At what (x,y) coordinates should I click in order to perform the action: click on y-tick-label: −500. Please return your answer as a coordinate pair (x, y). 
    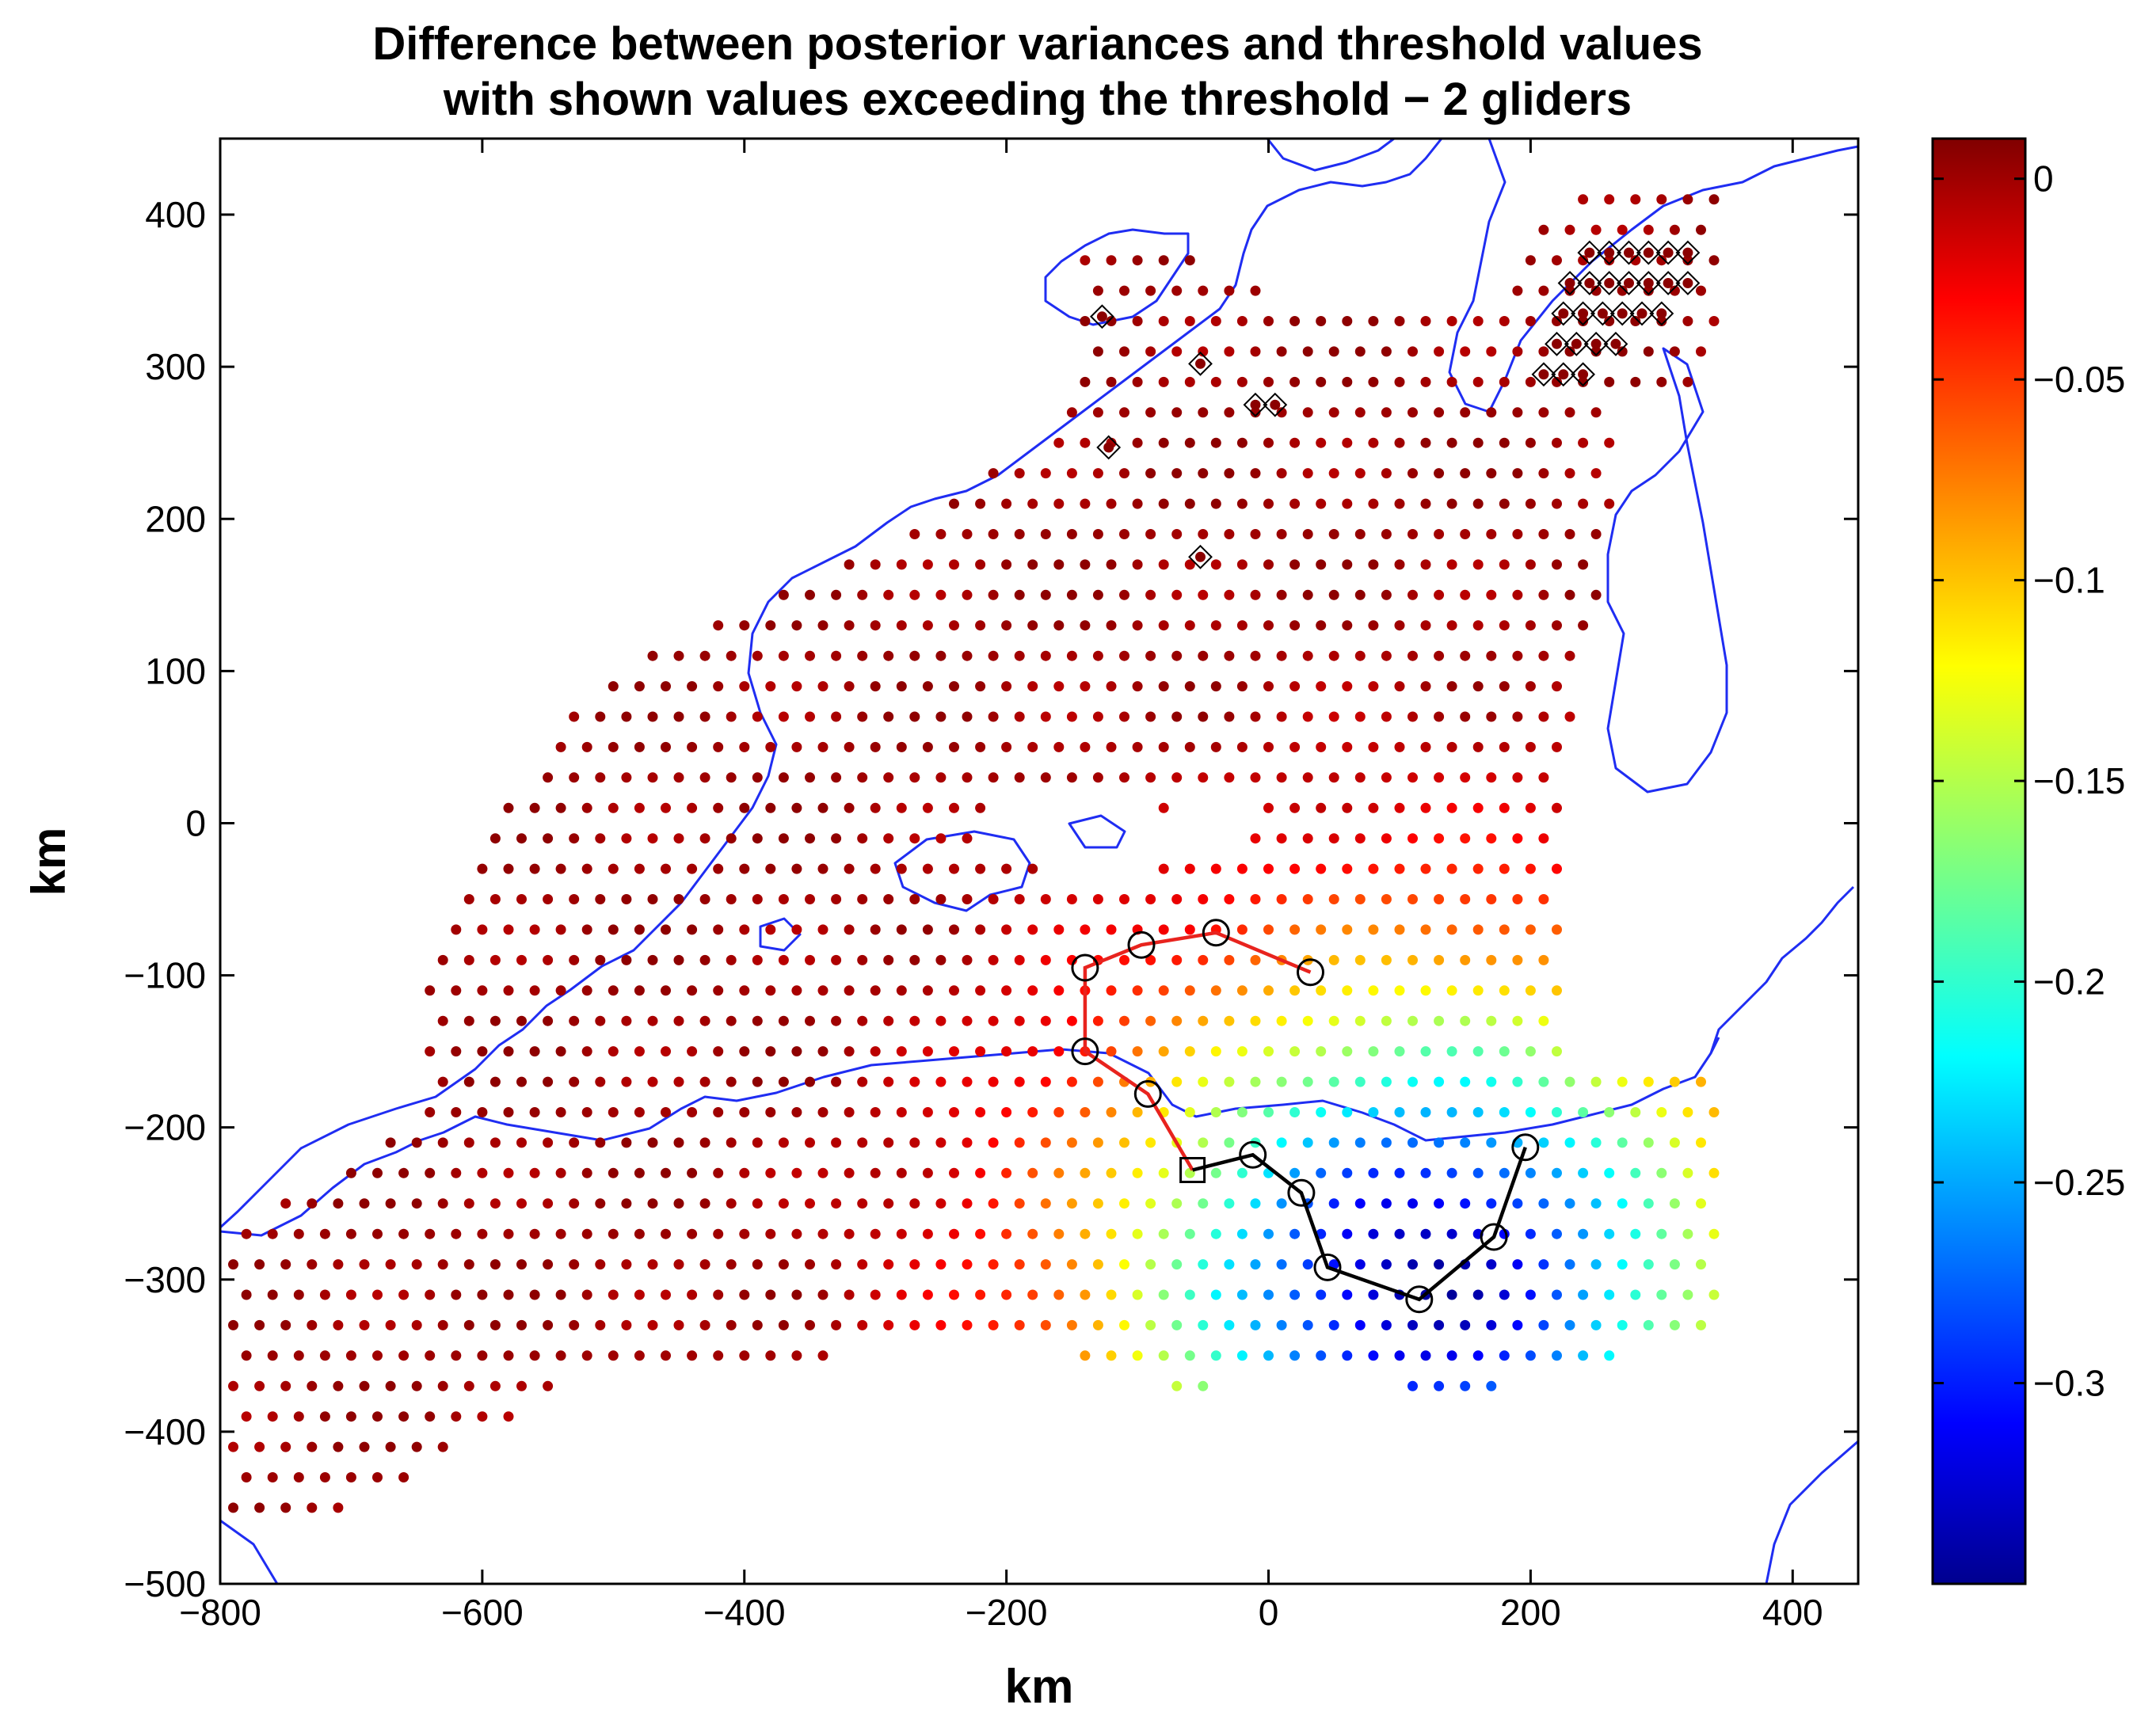
    Looking at the image, I should click on (165, 1583).